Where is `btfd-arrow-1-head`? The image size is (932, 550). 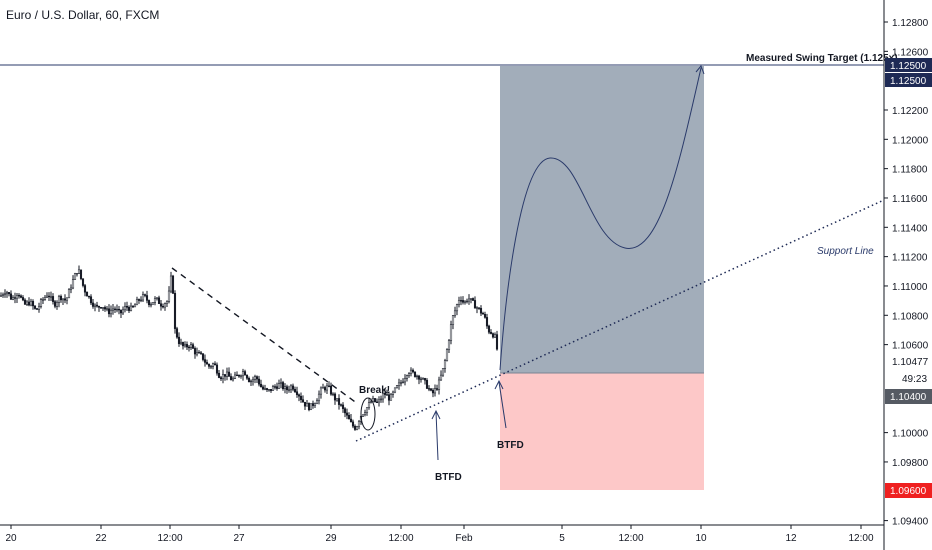 btfd-arrow-1-head is located at coordinates (436, 414).